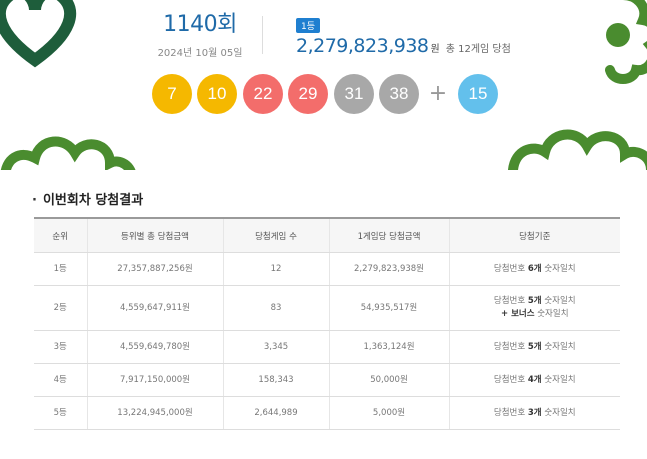 The height and width of the screenshot is (459, 647). Describe the element at coordinates (275, 269) in the screenshot. I see `winning-games-cell: 12` at that location.